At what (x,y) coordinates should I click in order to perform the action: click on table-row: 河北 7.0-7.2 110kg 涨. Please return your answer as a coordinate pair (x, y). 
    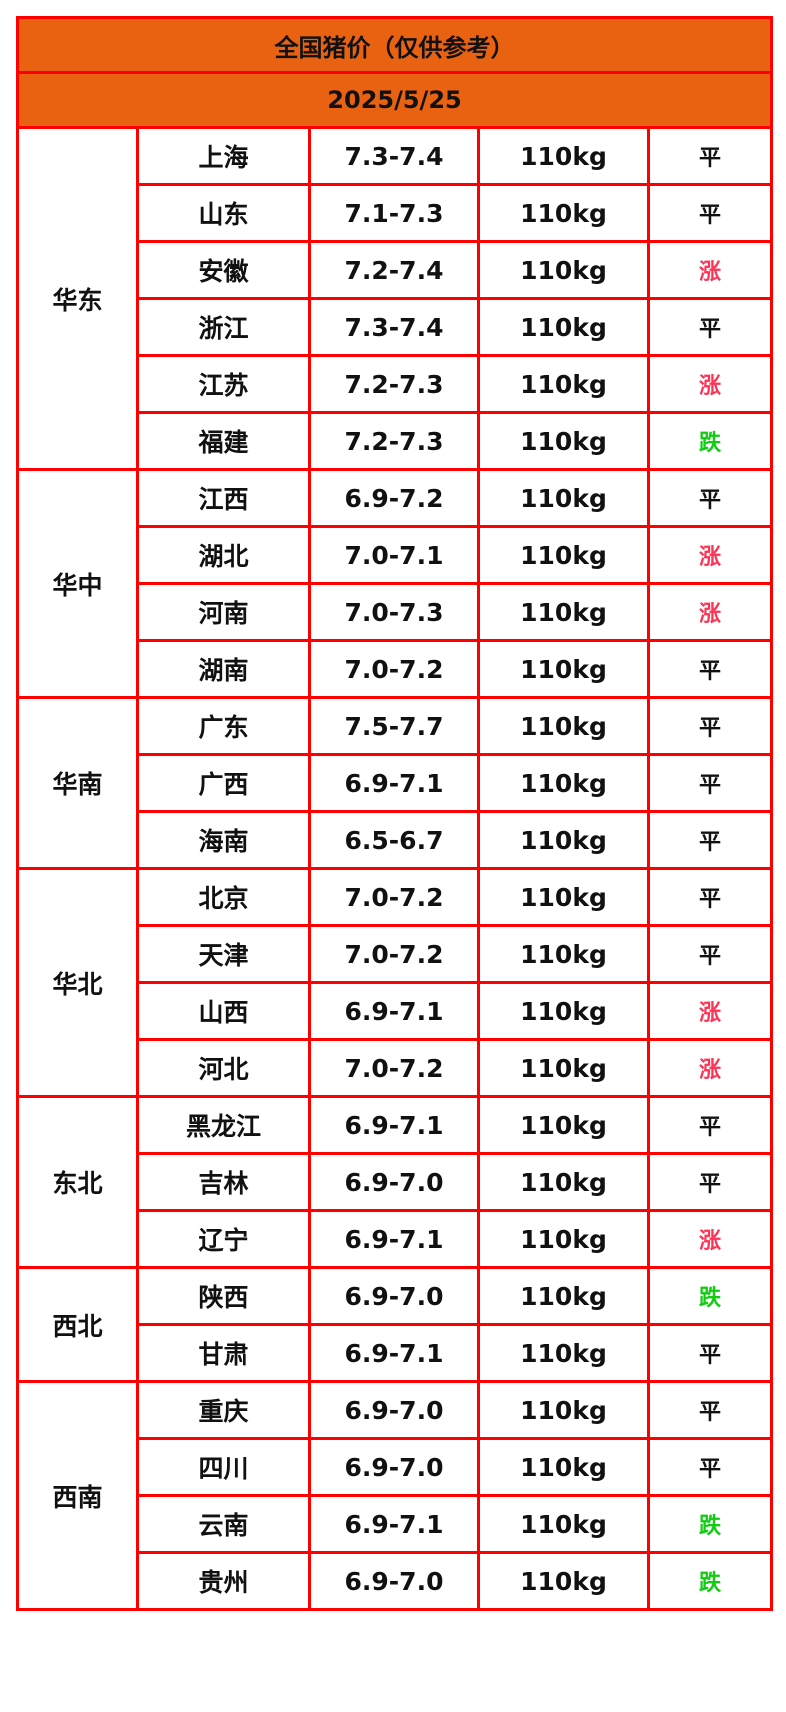
    Looking at the image, I should click on (396, 1068).